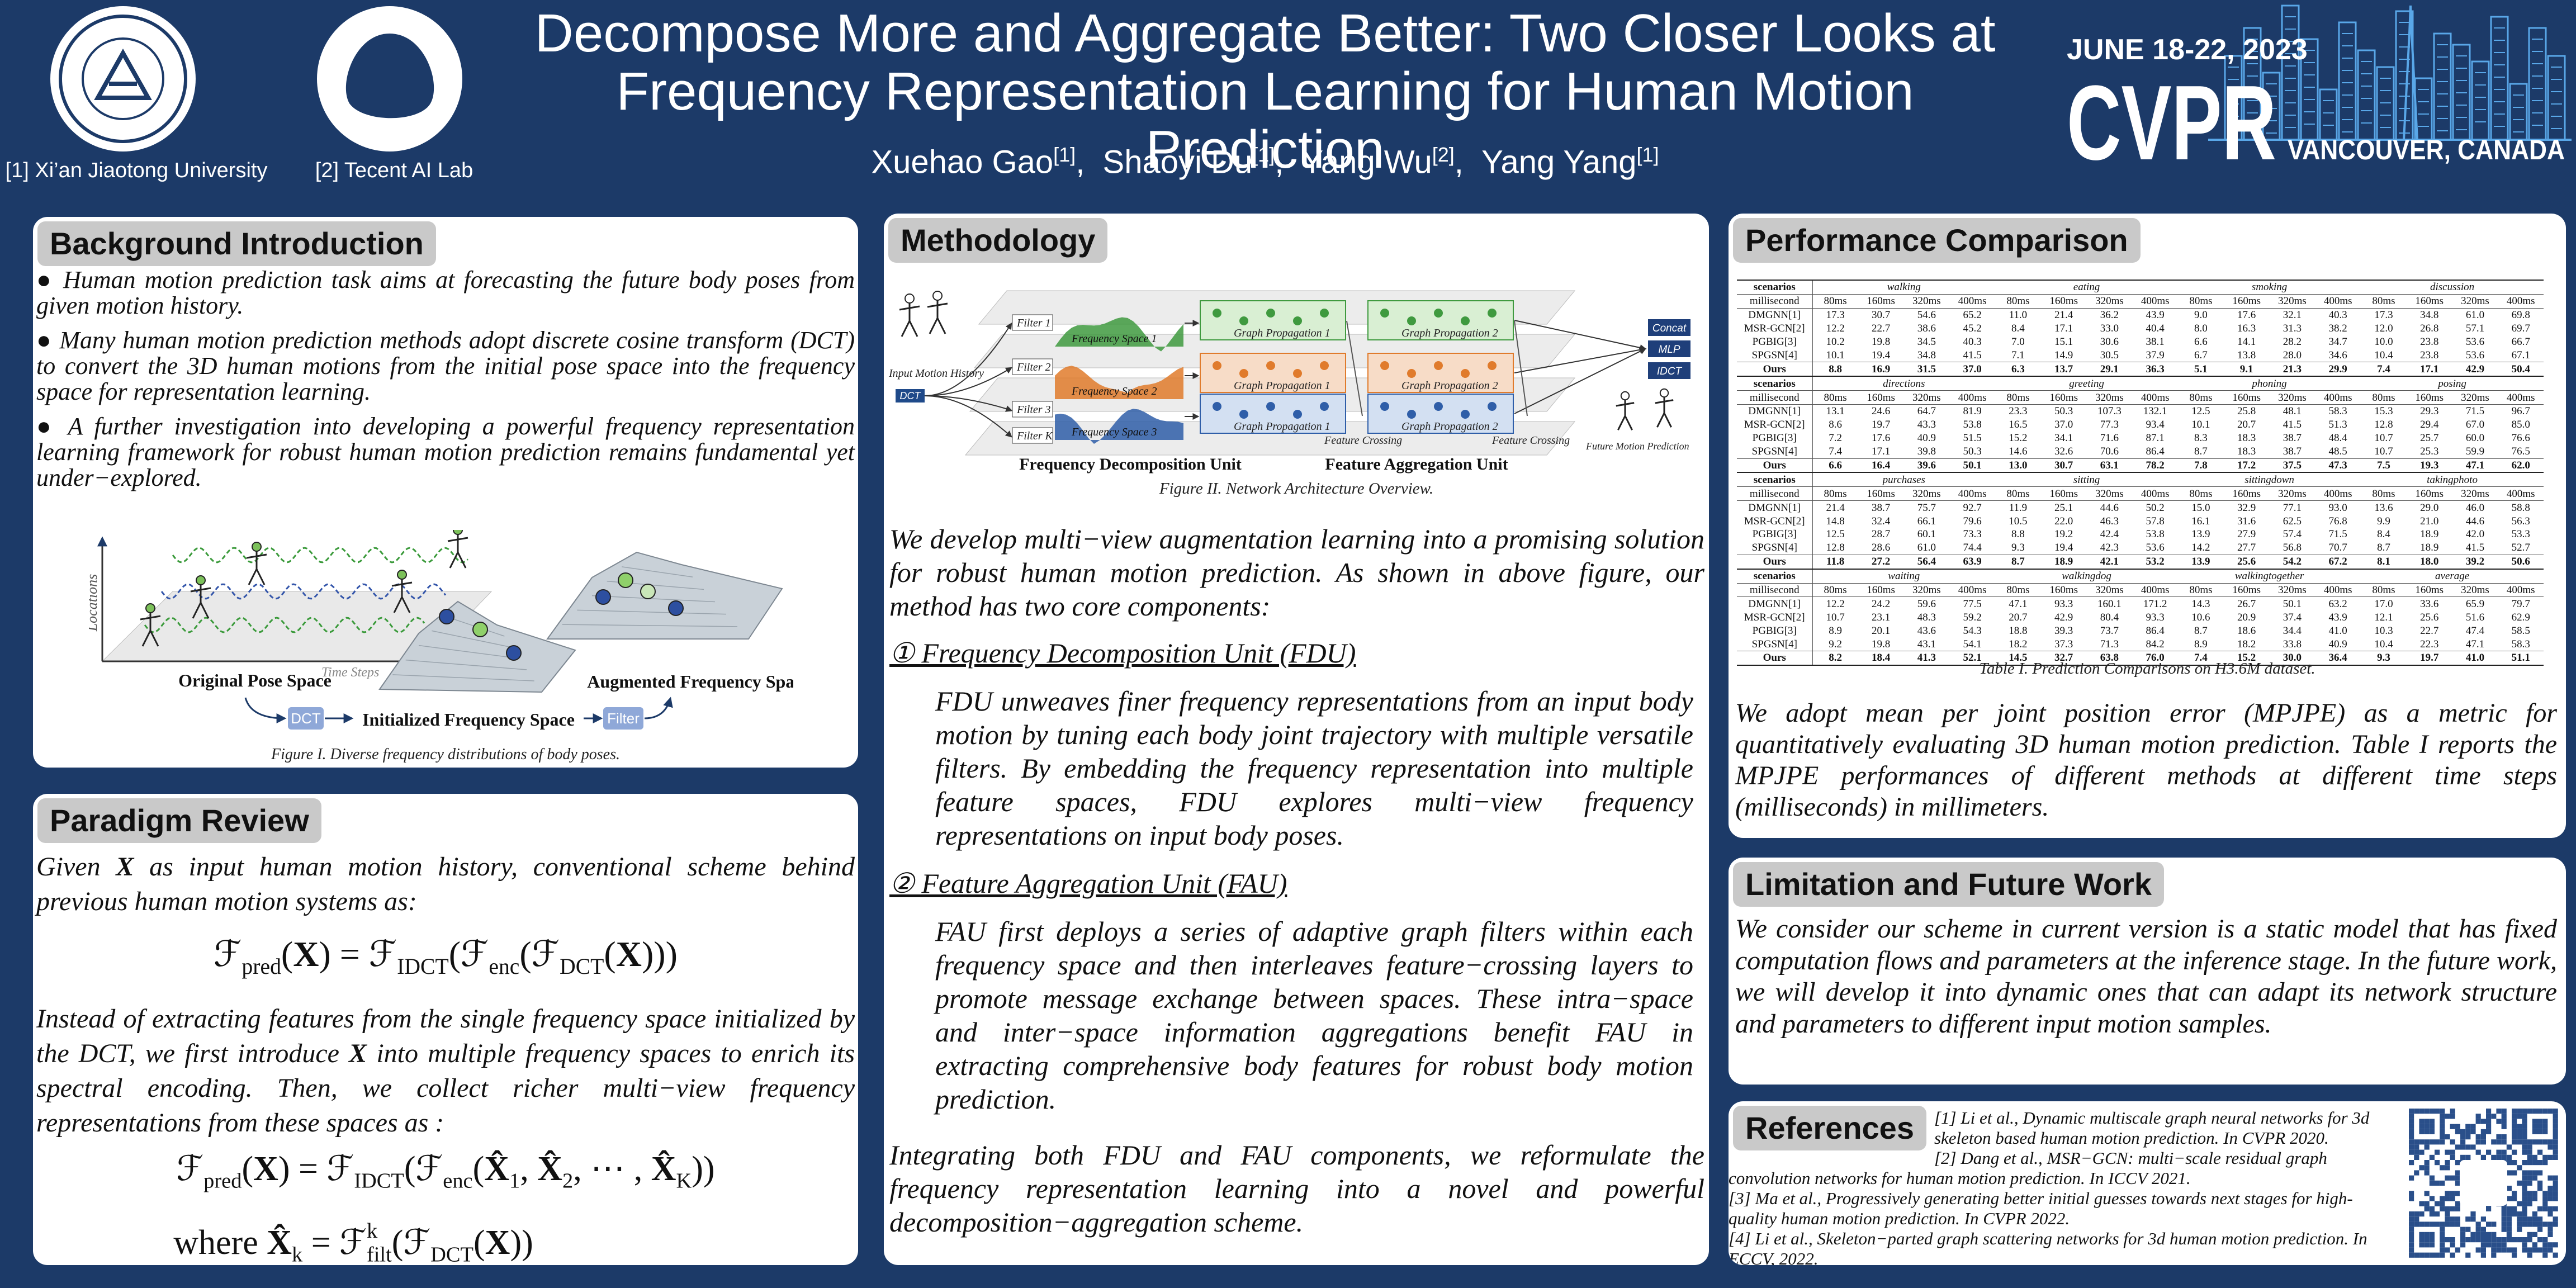 This screenshot has width=2576, height=1288. Describe the element at coordinates (2019, 438) in the screenshot. I see `cell: 15.2` at that location.